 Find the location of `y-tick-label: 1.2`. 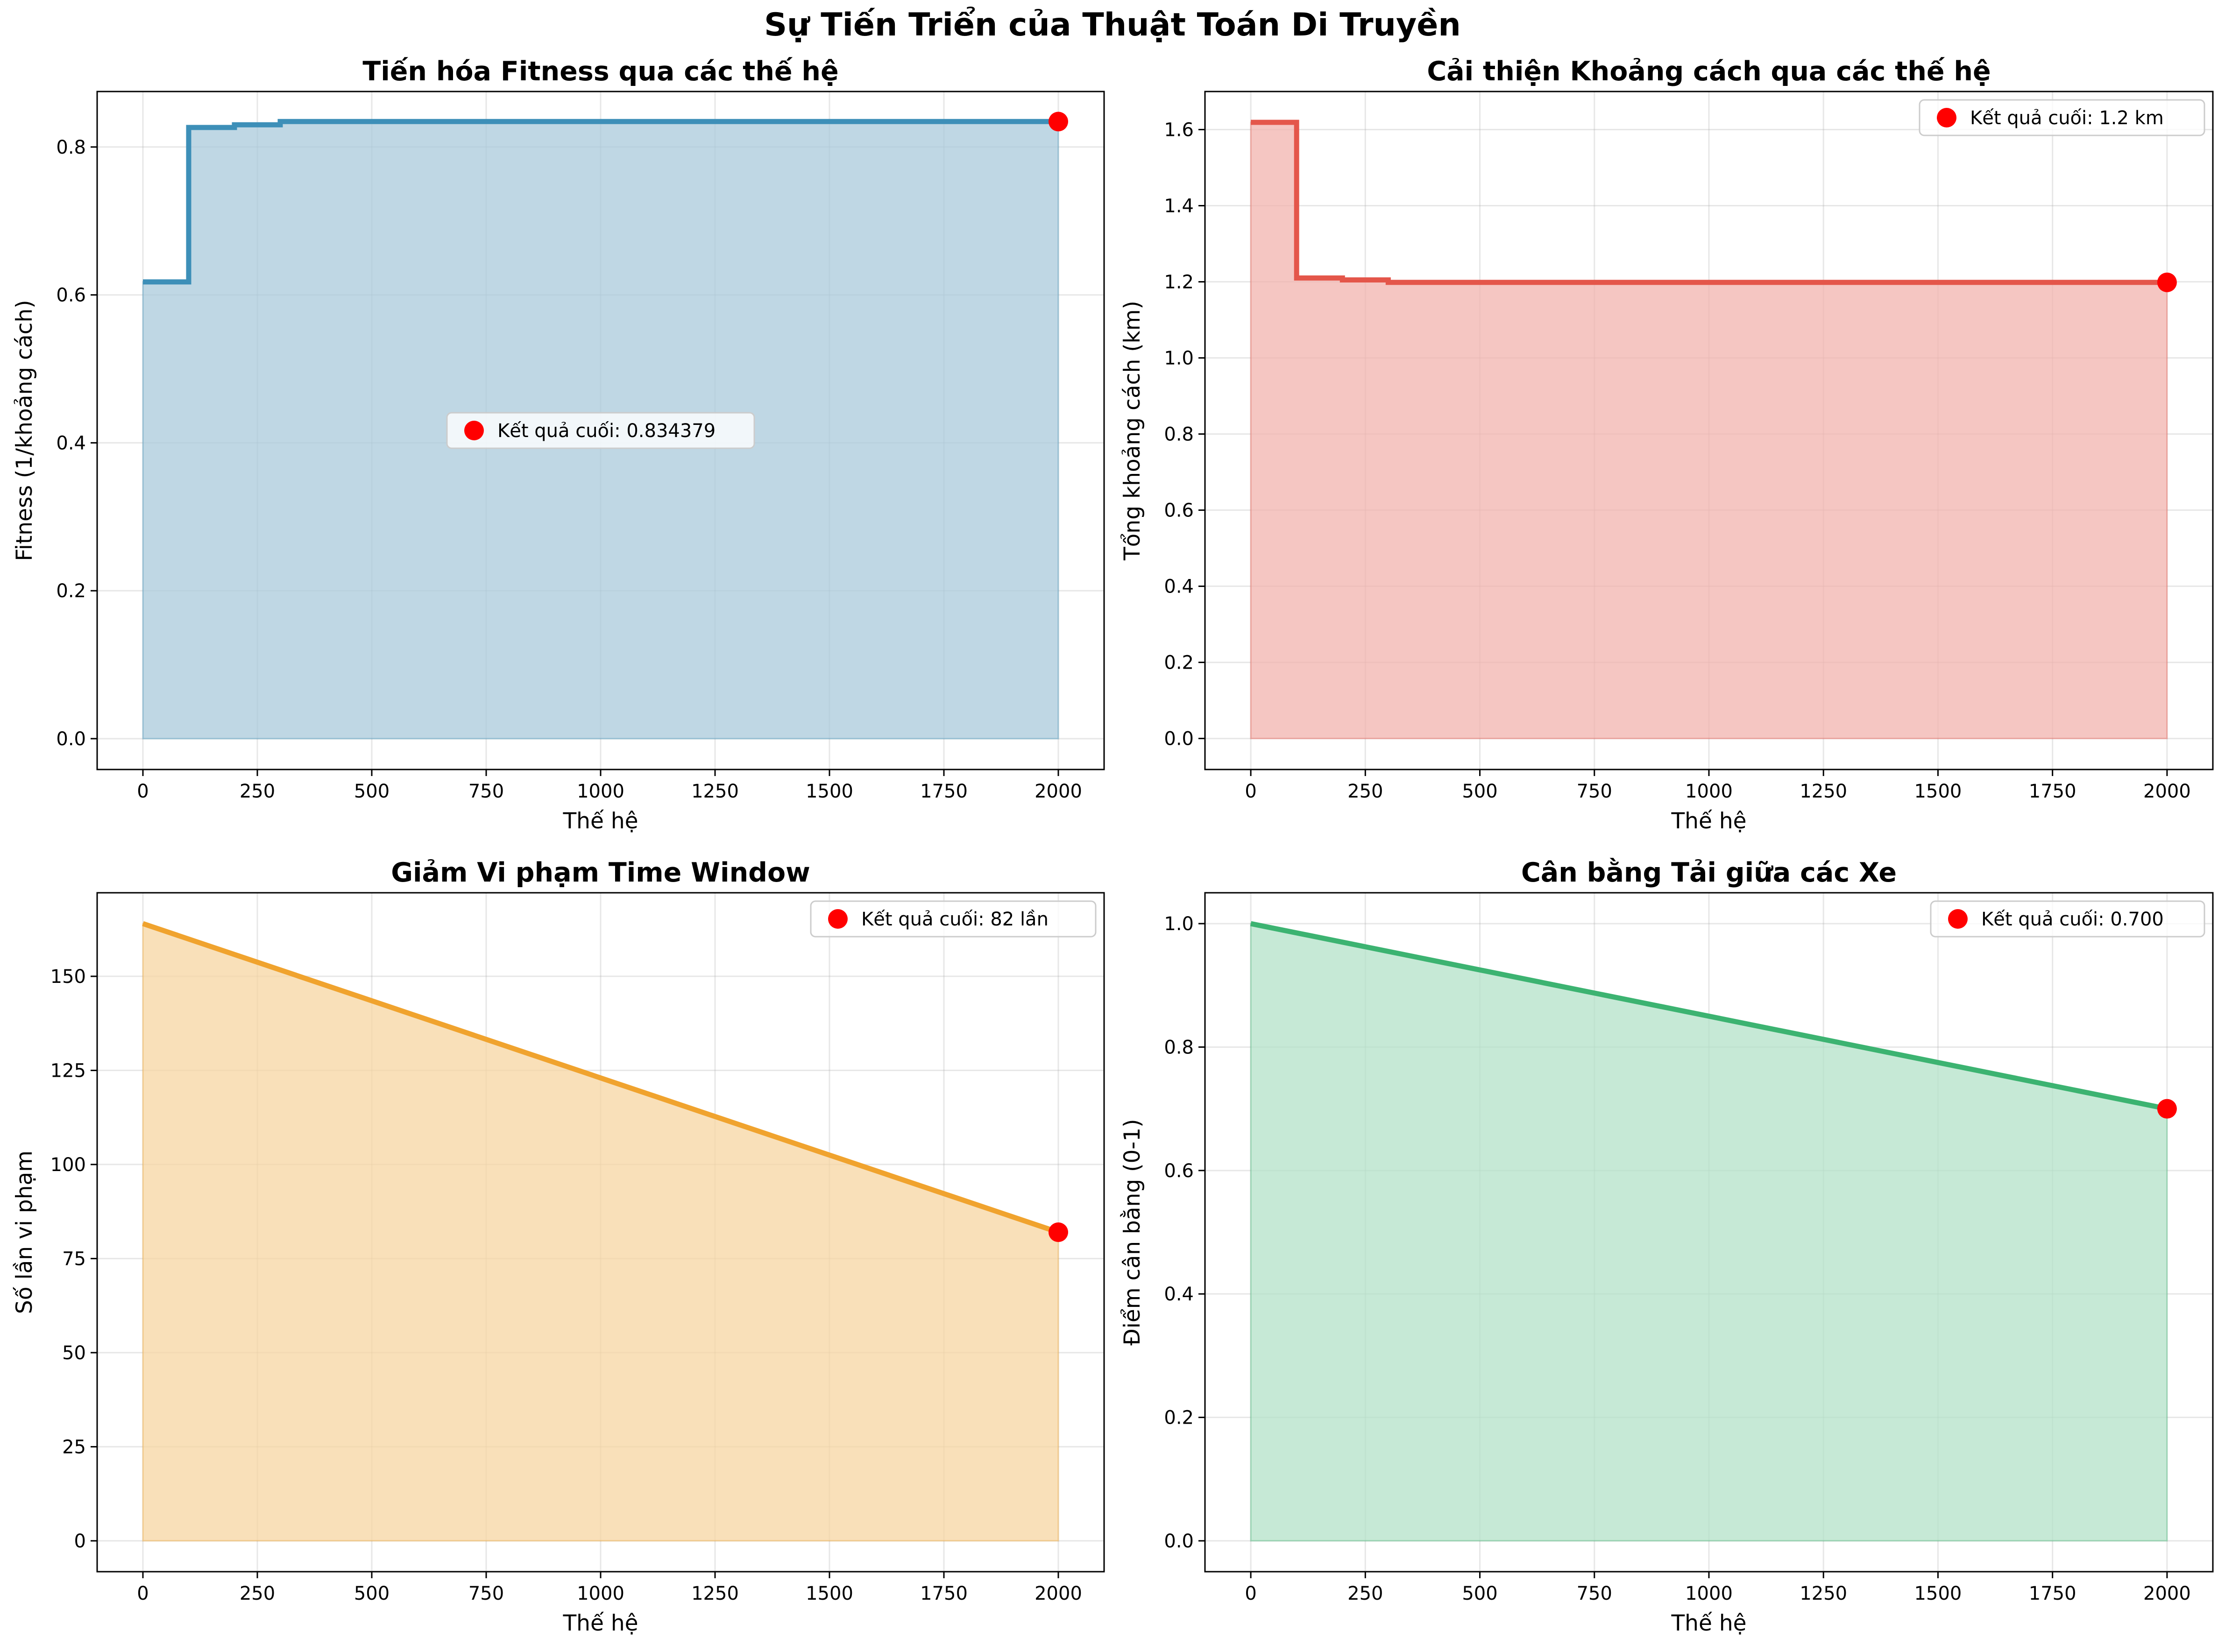

y-tick-label: 1.2 is located at coordinates (1179, 282).